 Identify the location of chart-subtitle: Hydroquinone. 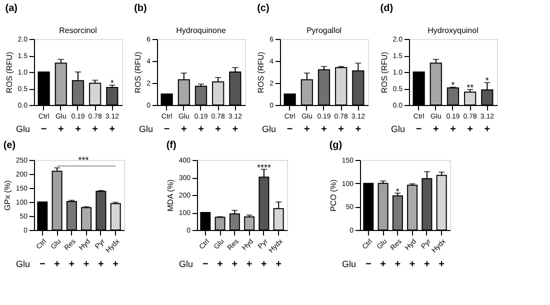
(201, 30).